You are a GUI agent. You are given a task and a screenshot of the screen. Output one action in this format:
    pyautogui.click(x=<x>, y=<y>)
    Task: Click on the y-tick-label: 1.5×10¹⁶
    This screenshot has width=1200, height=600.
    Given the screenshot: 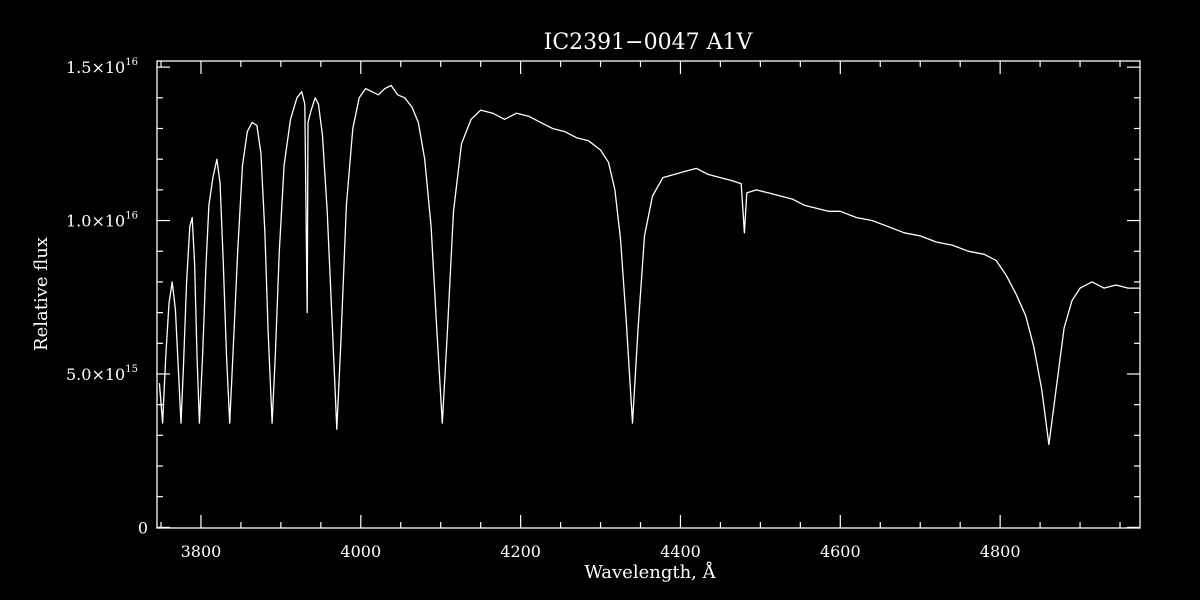 What is the action you would take?
    pyautogui.click(x=102, y=67)
    